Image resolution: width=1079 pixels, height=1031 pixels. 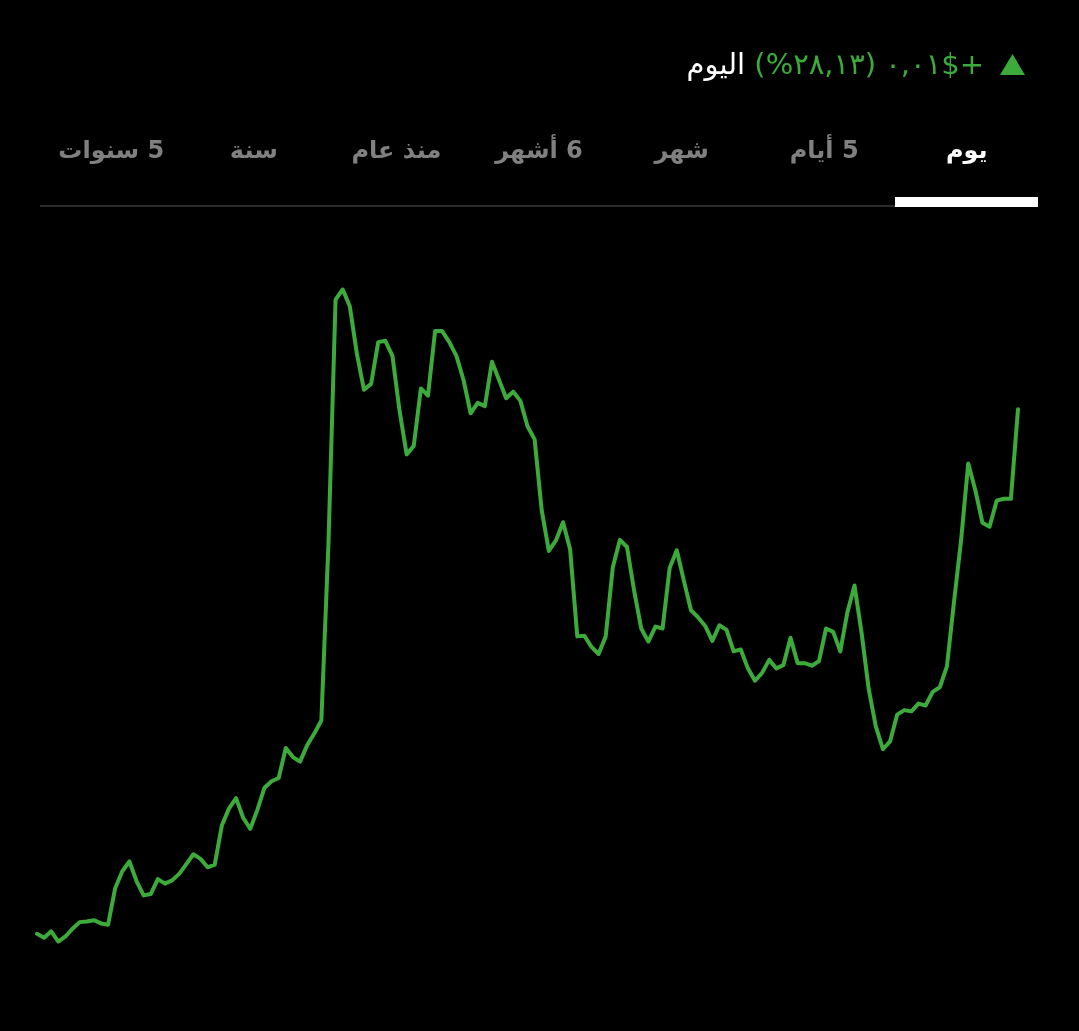 I want to click on text: 6 أشهر, so click(x=539, y=150).